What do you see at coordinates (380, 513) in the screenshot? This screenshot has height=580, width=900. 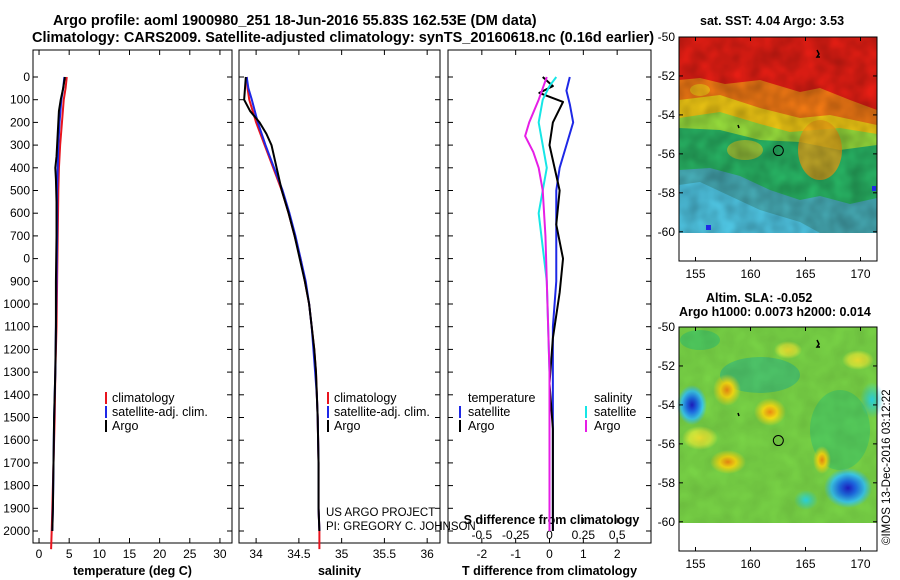 I see `credit-line1: US ARGO PROJECT` at bounding box center [380, 513].